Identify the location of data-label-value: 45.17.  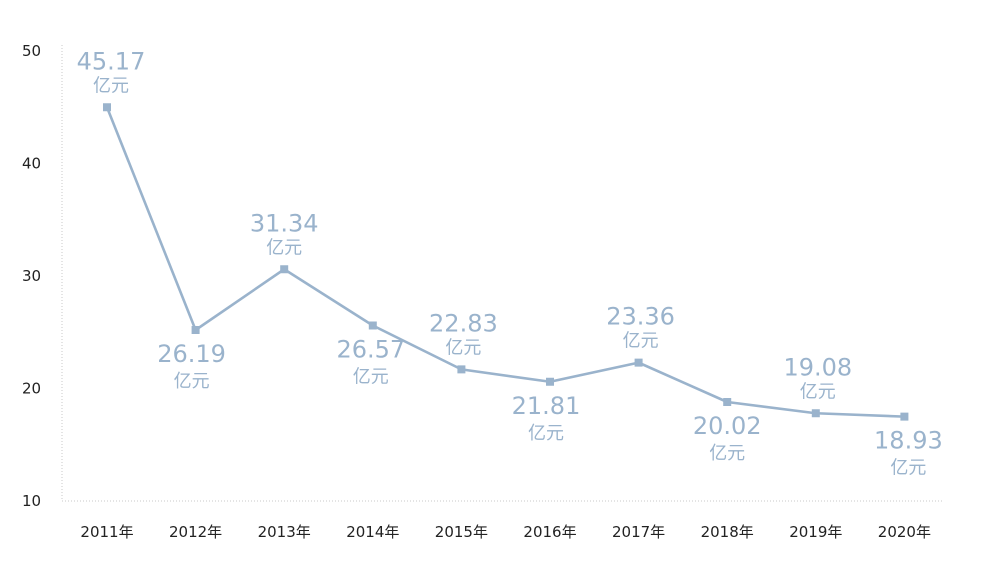
(111, 61).